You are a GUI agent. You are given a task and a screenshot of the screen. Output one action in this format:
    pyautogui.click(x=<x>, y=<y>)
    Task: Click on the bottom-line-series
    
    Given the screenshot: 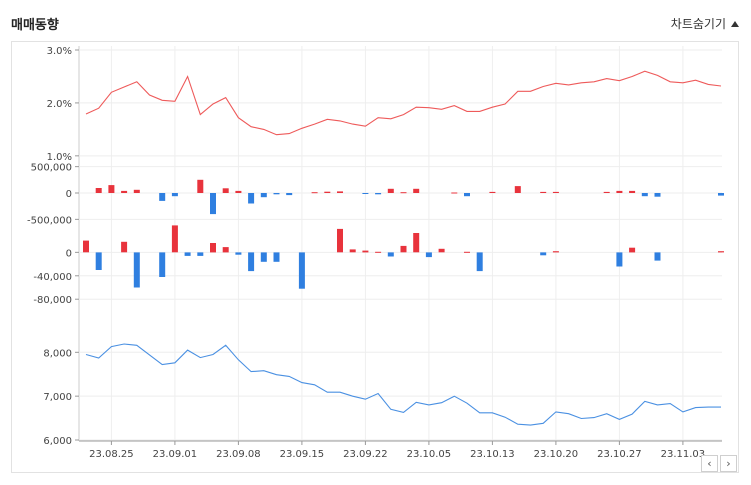 What is the action you would take?
    pyautogui.click(x=403, y=384)
    